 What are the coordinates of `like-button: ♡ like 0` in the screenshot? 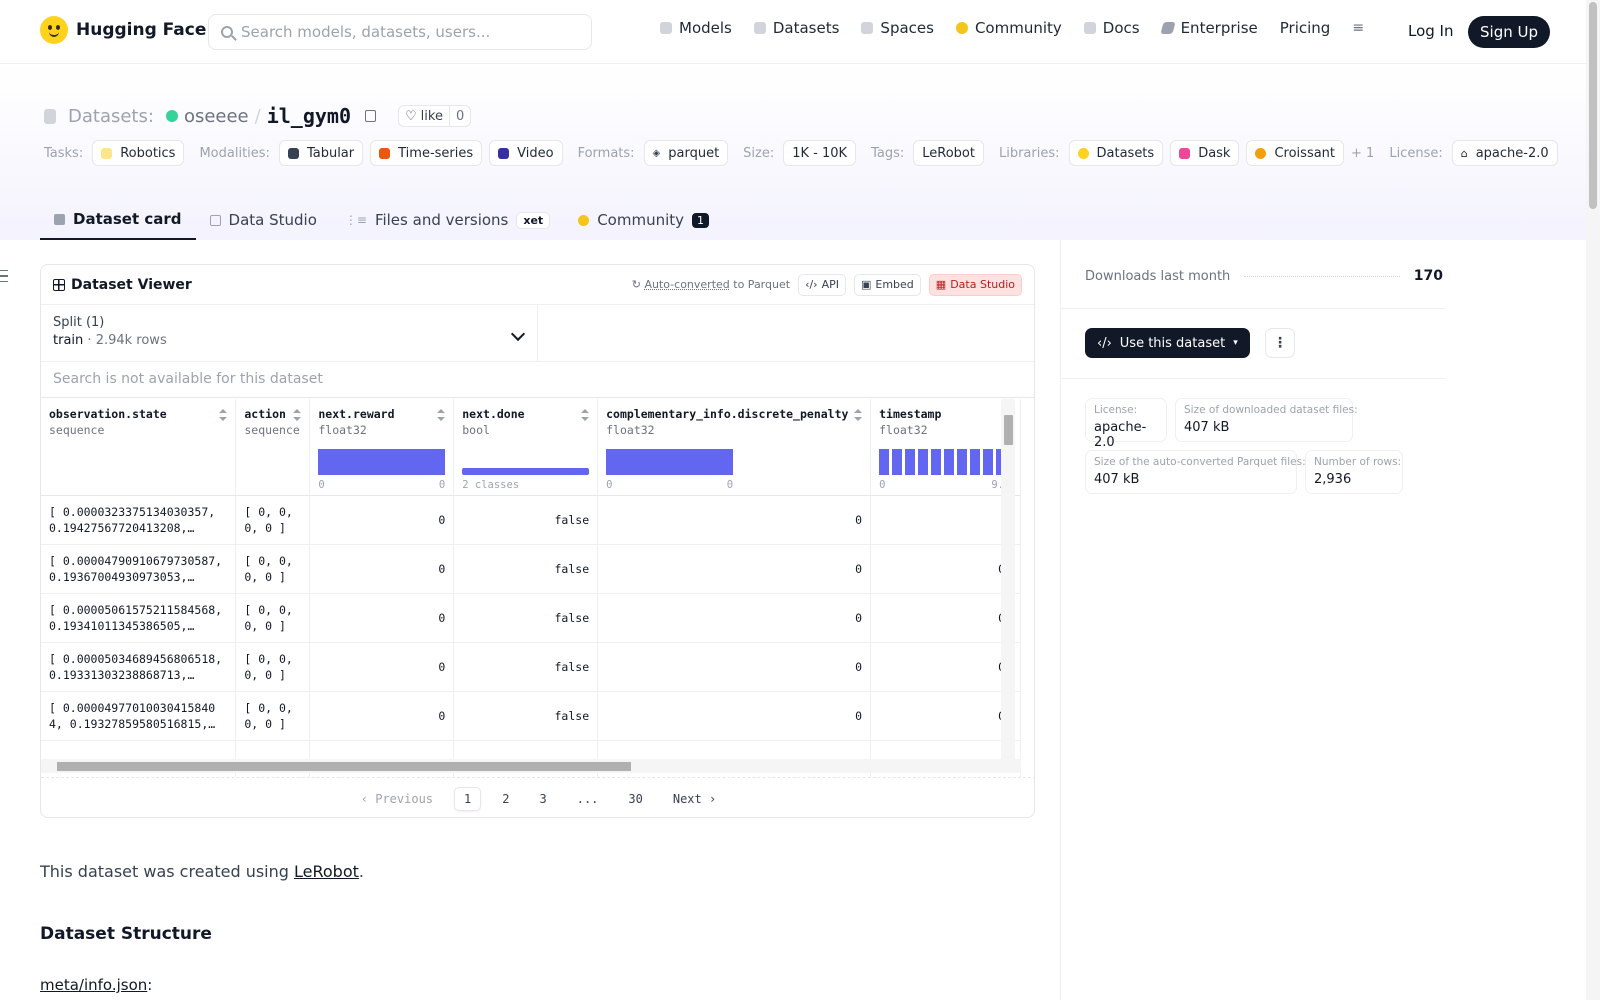 It's located at (435, 116).